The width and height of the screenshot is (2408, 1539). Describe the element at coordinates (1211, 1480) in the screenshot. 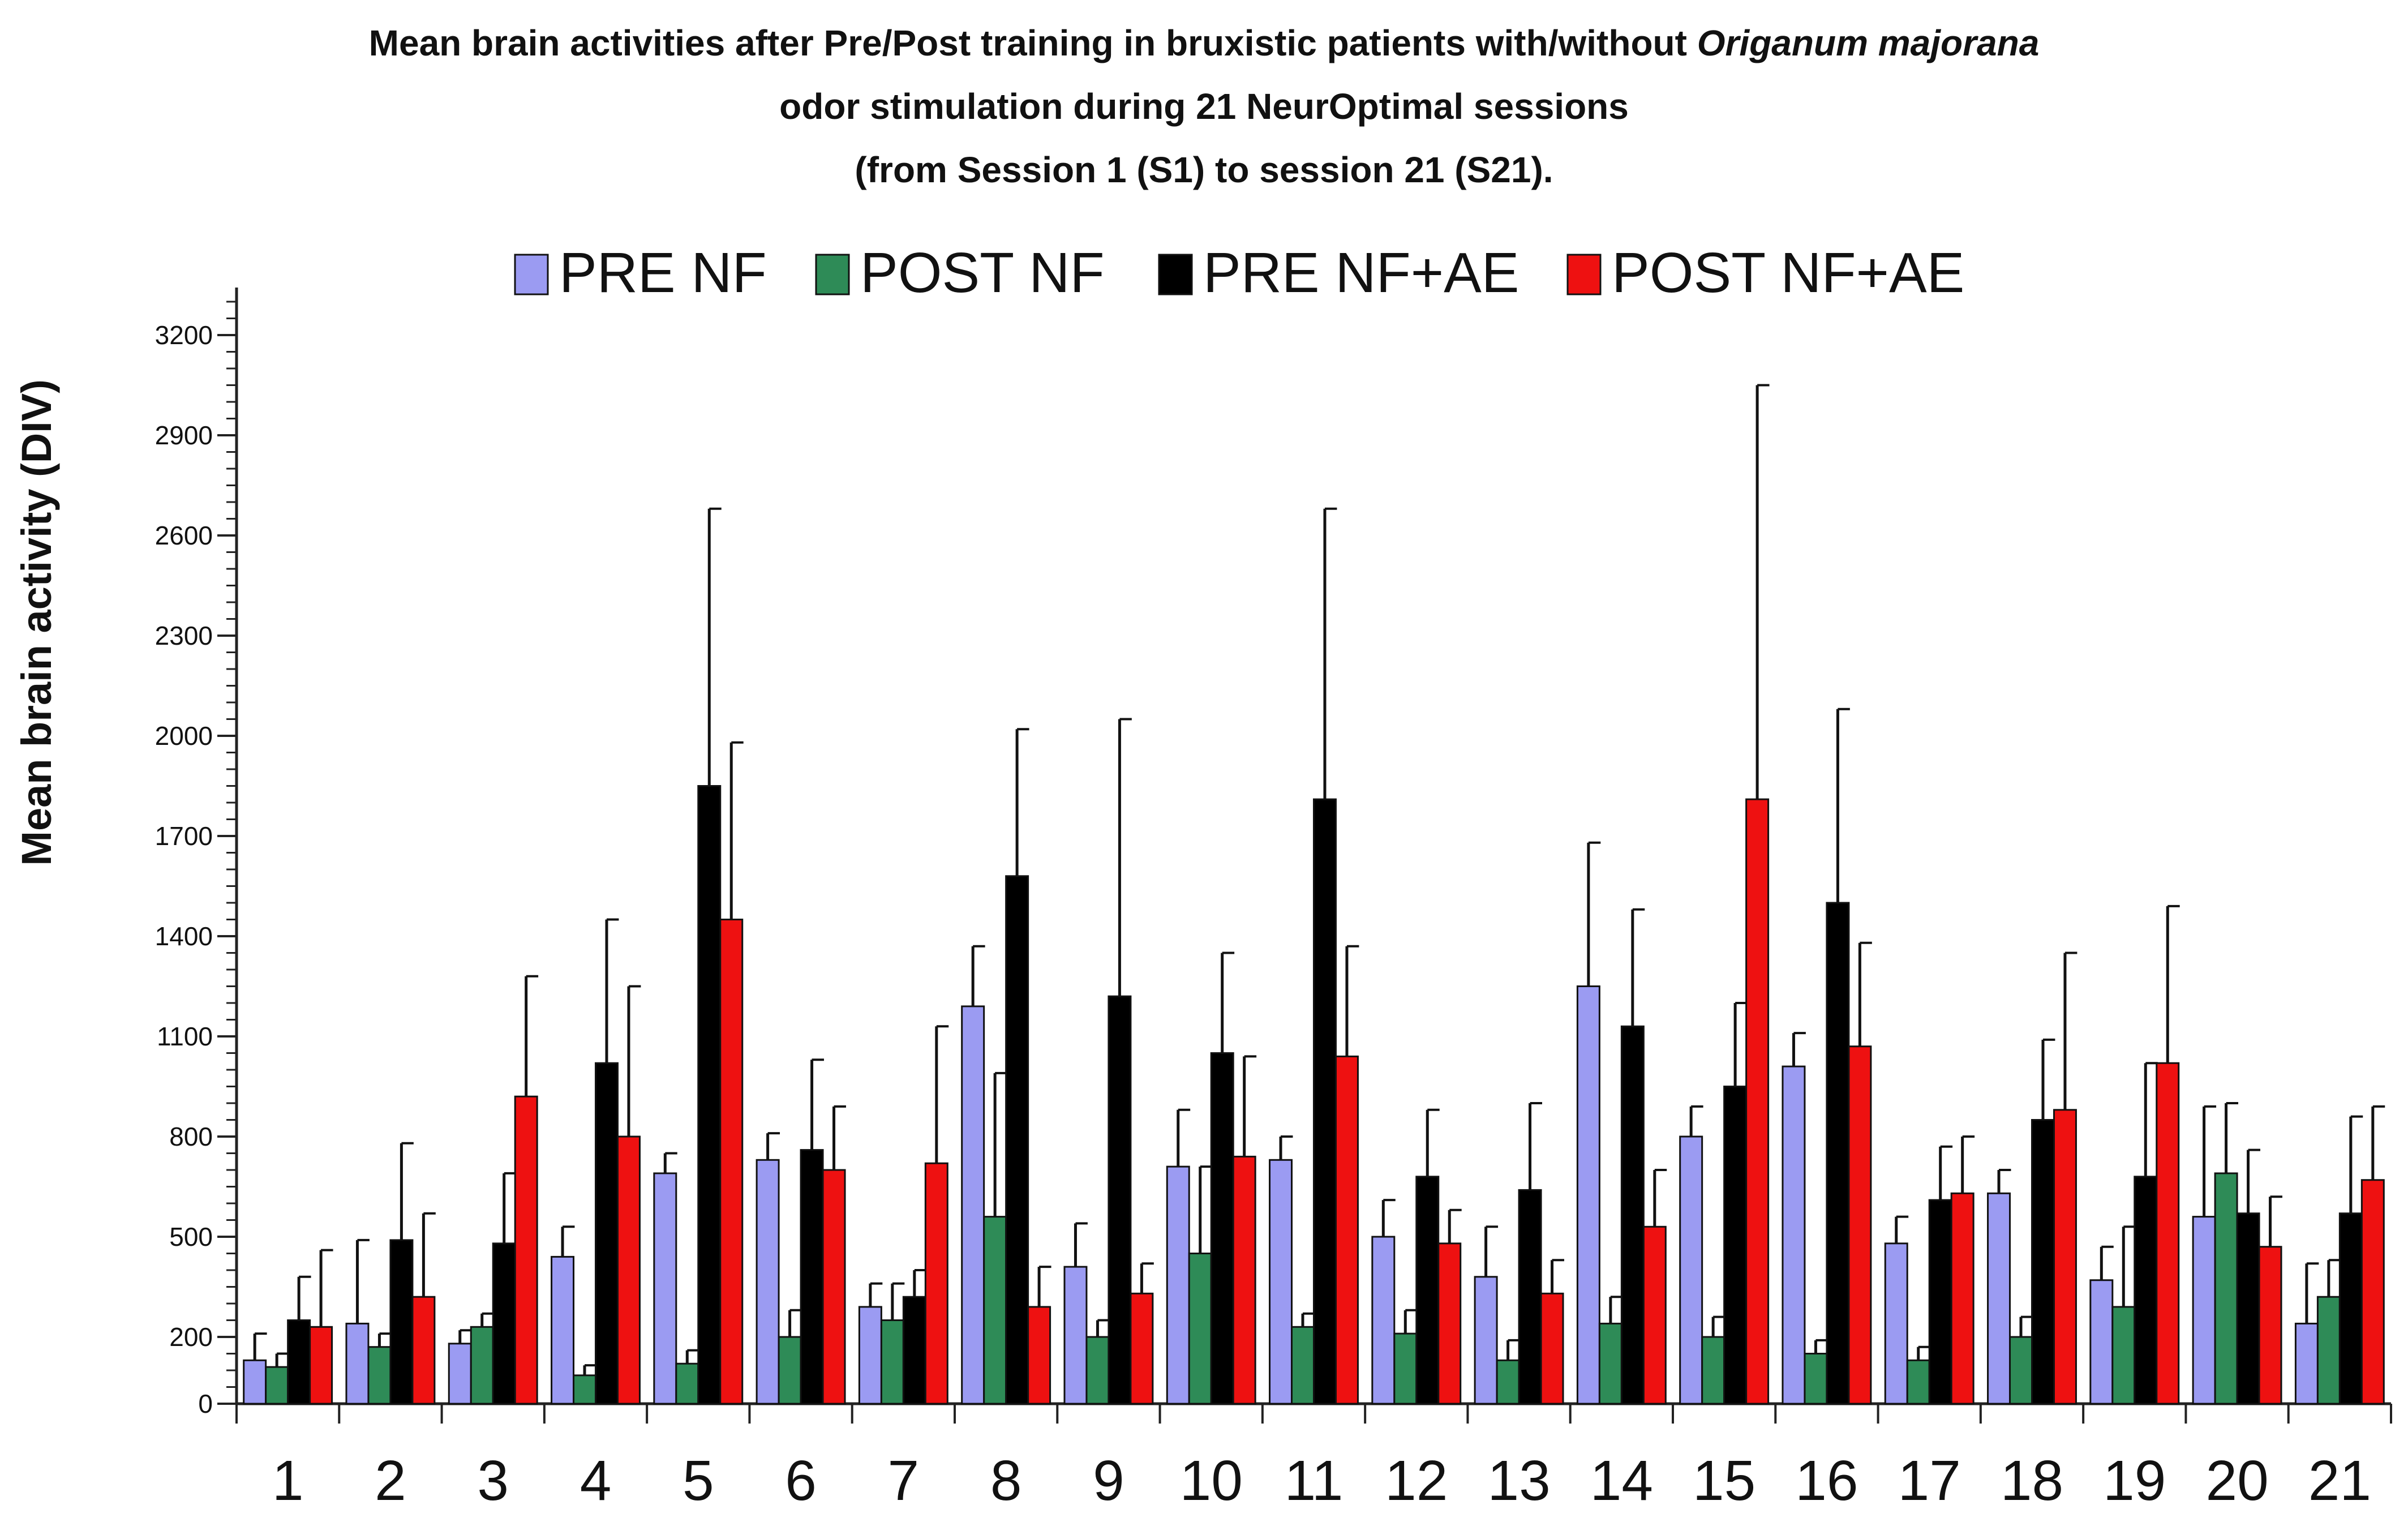

I see `x-category-label: 10` at that location.